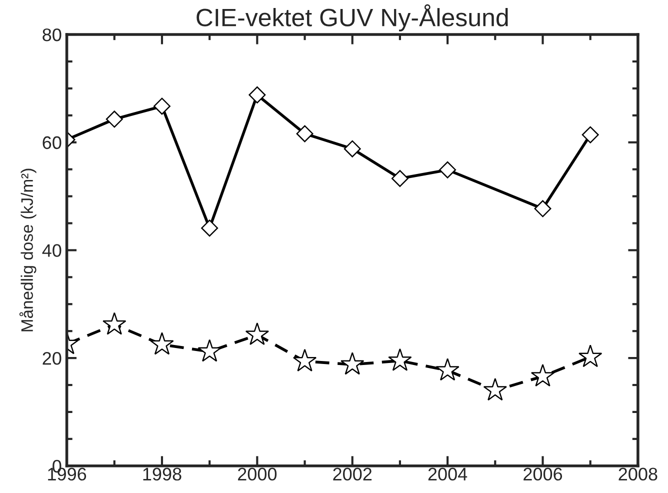 The width and height of the screenshot is (668, 493). Describe the element at coordinates (638, 474) in the screenshot. I see `x-tick-label: 2008` at that location.